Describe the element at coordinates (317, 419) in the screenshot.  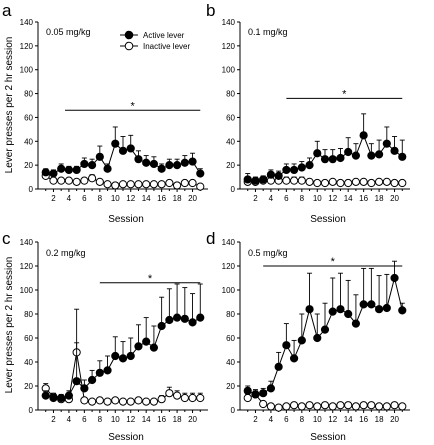
I see `x-tick-label-d-10: 10` at that location.